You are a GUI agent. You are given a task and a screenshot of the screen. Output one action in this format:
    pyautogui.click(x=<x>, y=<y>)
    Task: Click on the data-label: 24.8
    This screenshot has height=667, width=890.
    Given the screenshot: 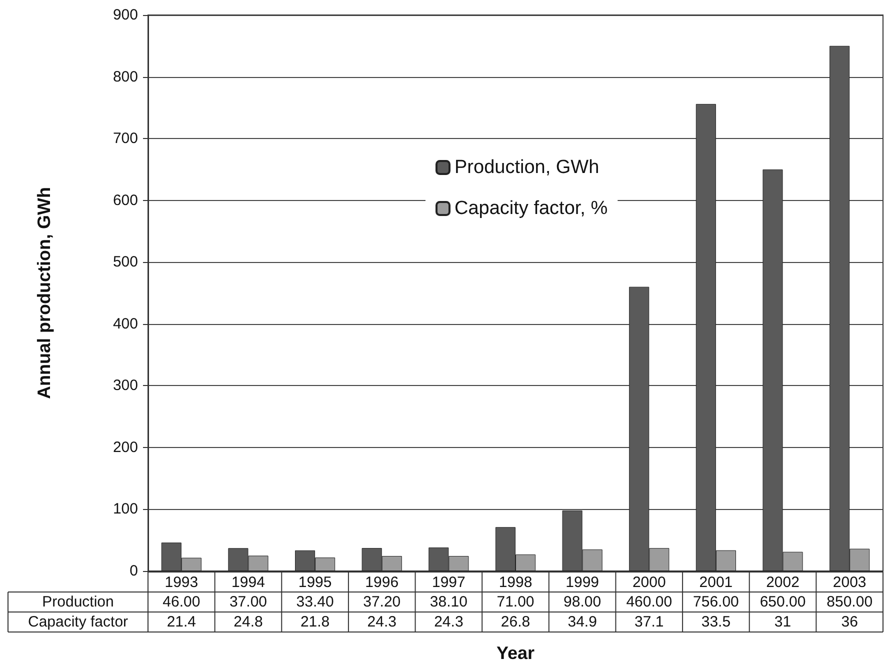 What is the action you would take?
    pyautogui.click(x=248, y=622)
    